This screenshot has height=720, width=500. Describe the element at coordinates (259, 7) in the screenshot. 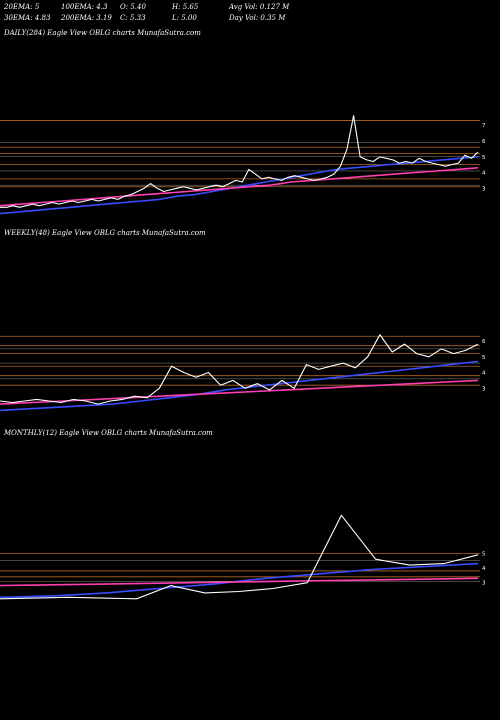

I see `avg-vol-label: Avg Vol: 0.127 M` at that location.